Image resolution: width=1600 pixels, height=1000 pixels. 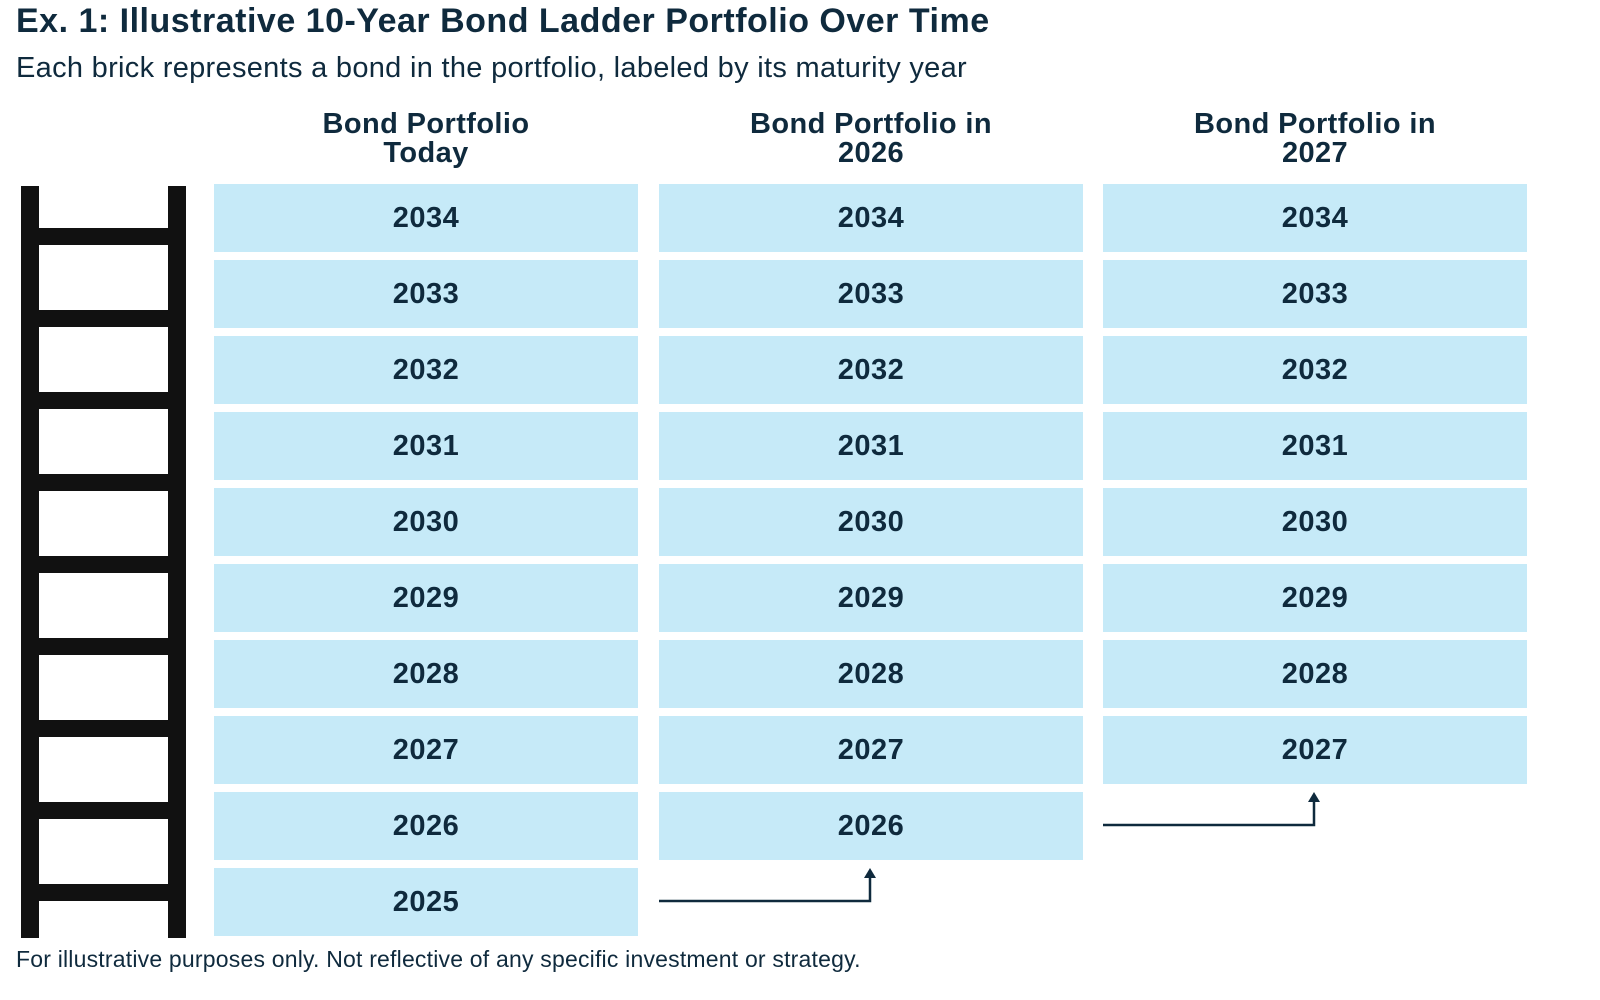 What do you see at coordinates (103, 562) in the screenshot?
I see `ladder-icon` at bounding box center [103, 562].